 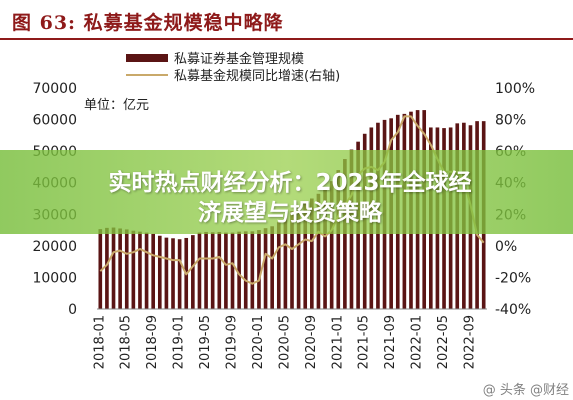 What do you see at coordinates (284, 342) in the screenshot?
I see `x-tick-label: 2020-05` at bounding box center [284, 342].